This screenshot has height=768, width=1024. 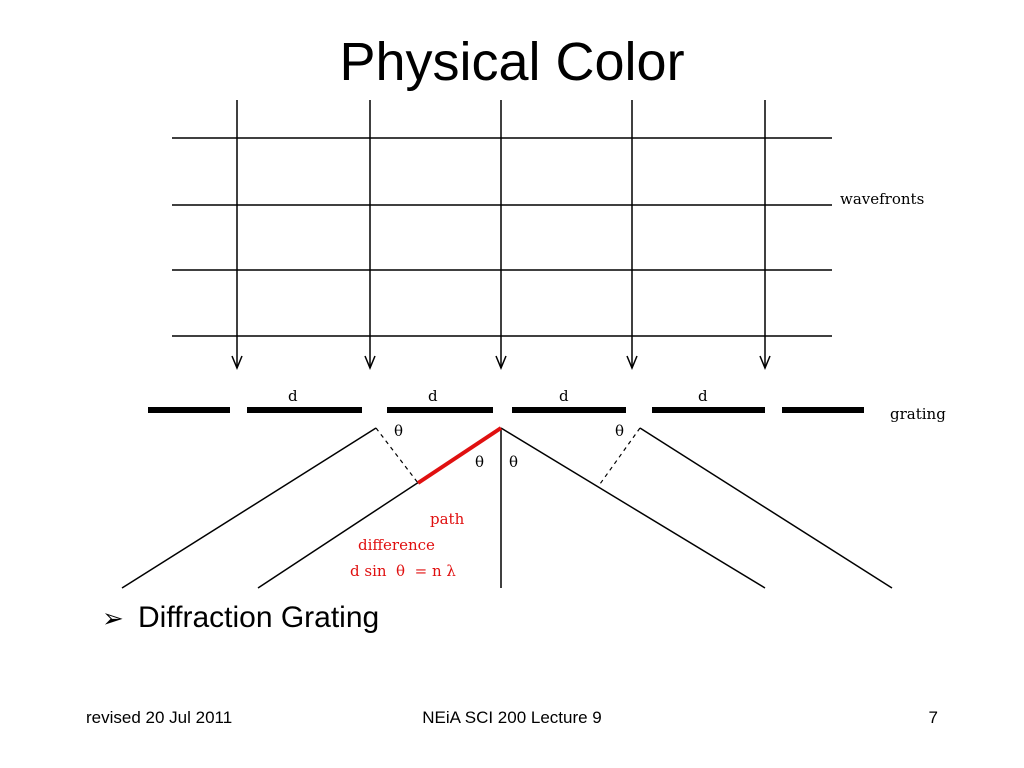 I want to click on grating-label: grating, so click(x=918, y=414).